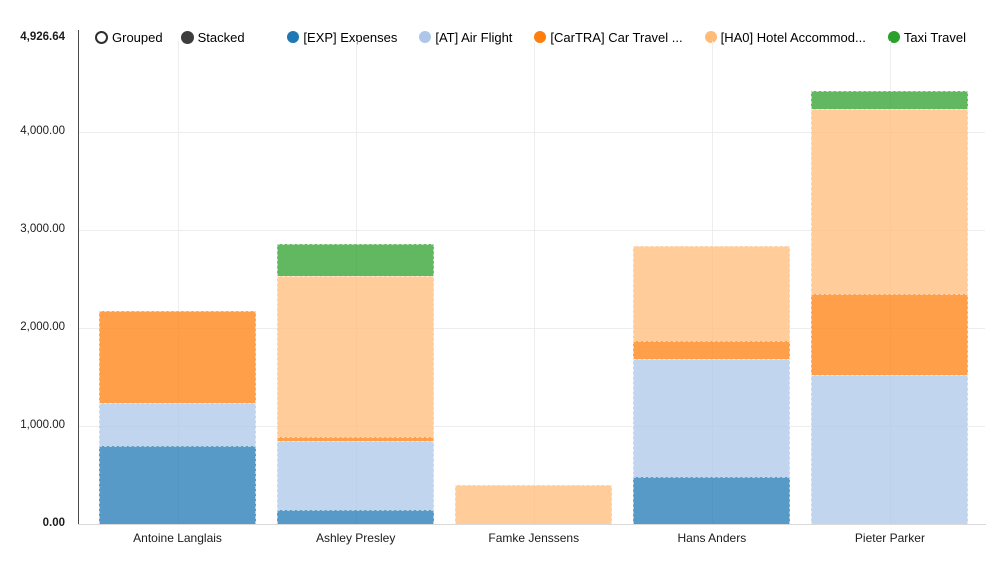 This screenshot has height=567, width=1000. I want to click on stacked-radio-option: Stacked, so click(212, 37).